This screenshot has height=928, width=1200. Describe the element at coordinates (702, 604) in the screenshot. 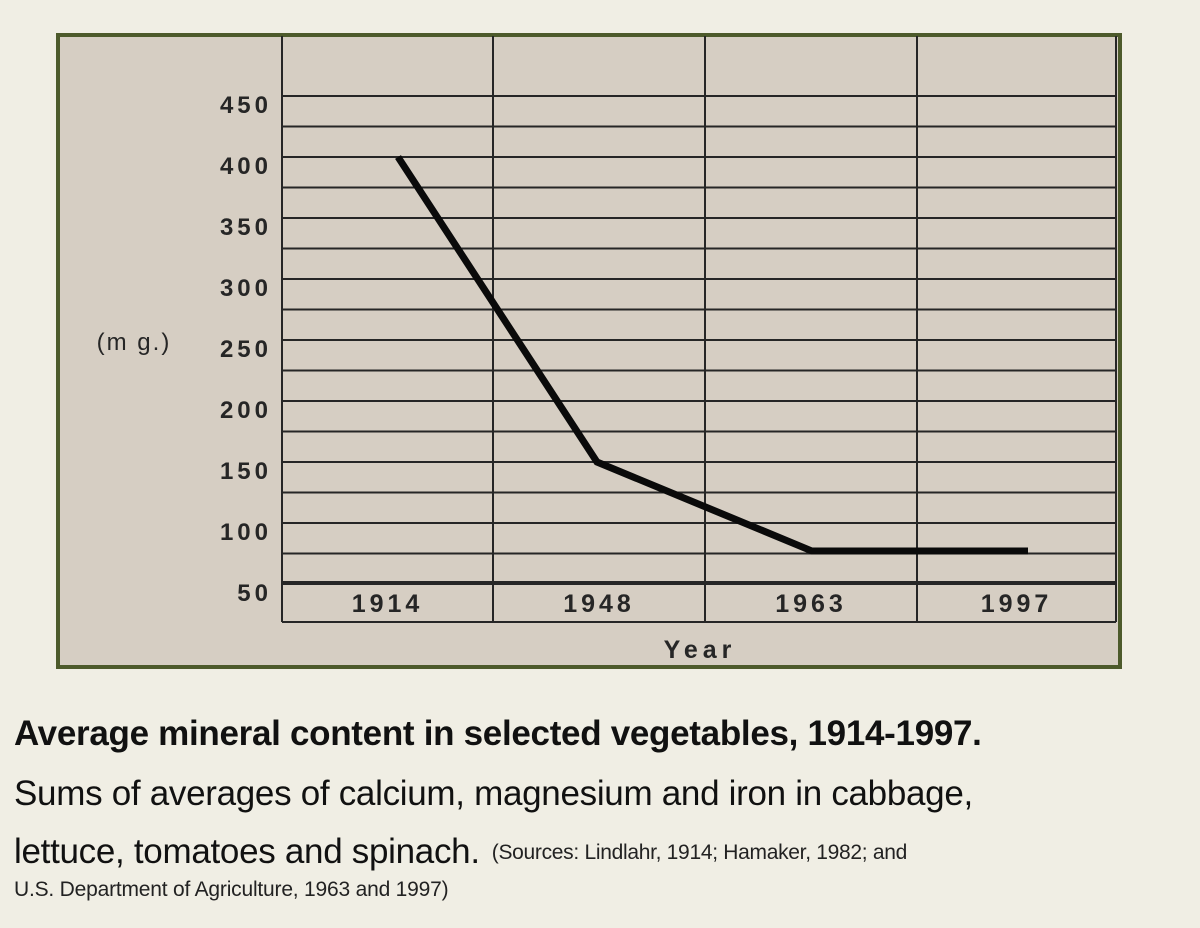

I see `x-axis-ticks: 1914 1948 1963 1997` at that location.